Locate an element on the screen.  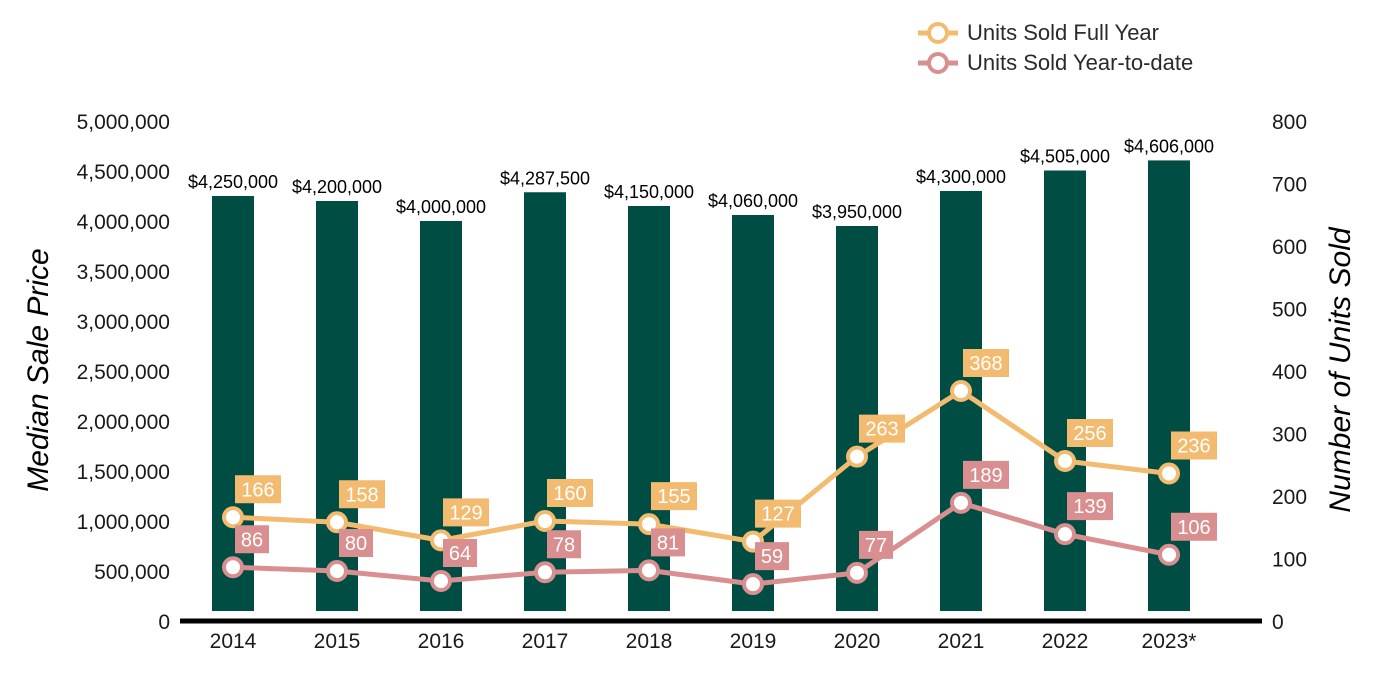
point-label-full-year-2018: 155 is located at coordinates (674, 496).